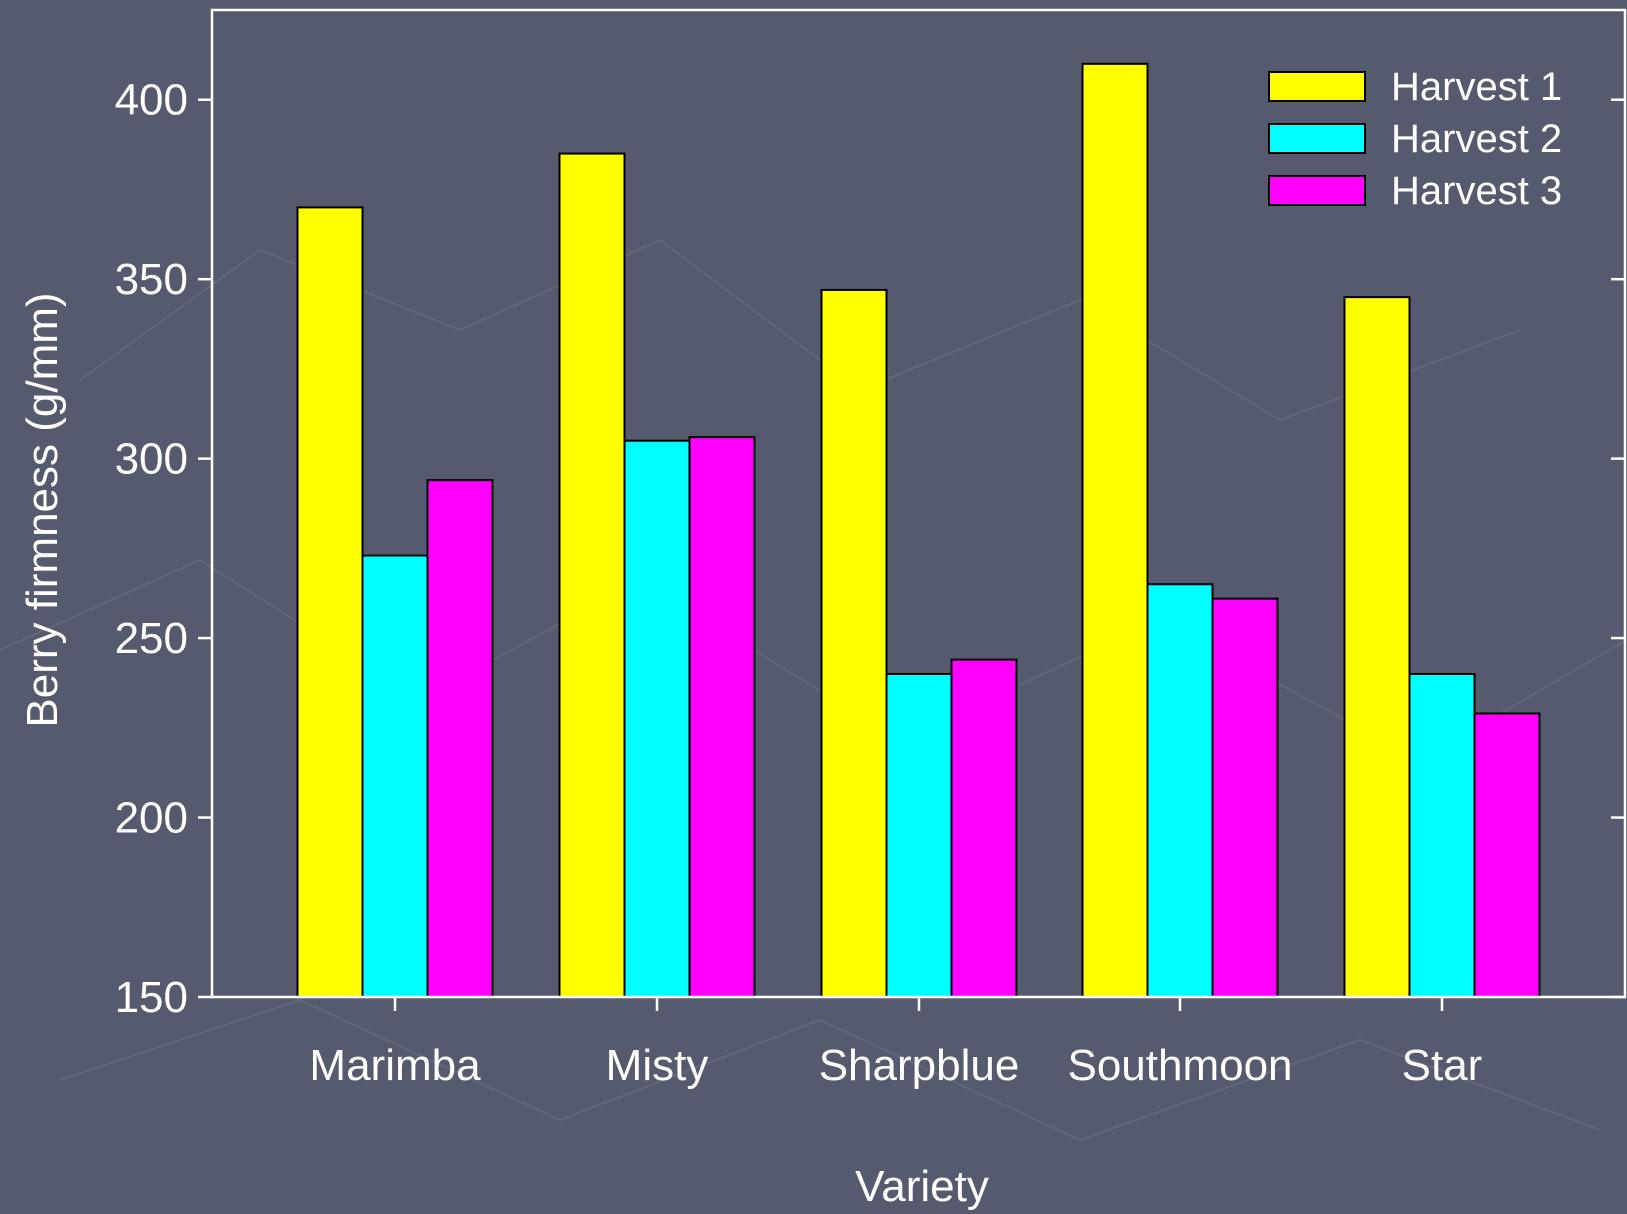 The width and height of the screenshot is (1627, 1214). I want to click on y-tick-label: 250, so click(151, 638).